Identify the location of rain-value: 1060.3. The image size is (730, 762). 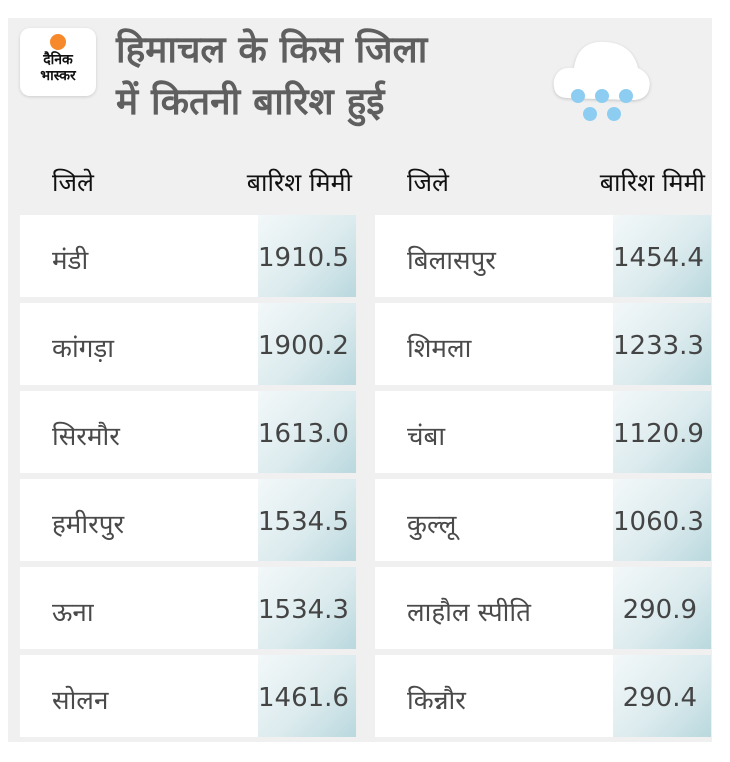
(662, 520).